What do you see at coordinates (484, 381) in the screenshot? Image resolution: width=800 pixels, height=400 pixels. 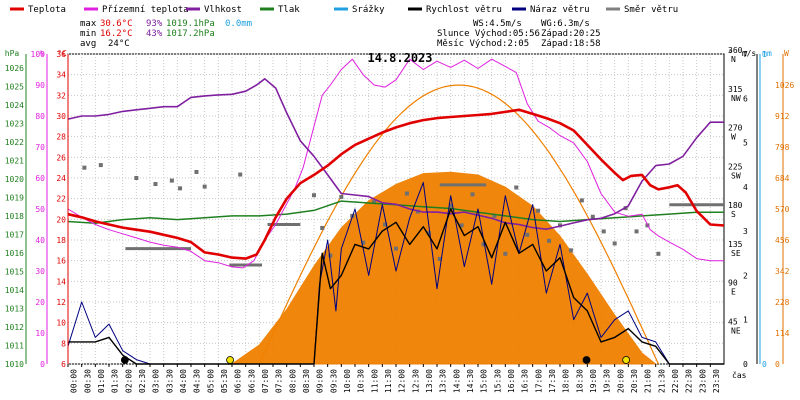 I see `x-tick-label: 15:00` at bounding box center [484, 381].